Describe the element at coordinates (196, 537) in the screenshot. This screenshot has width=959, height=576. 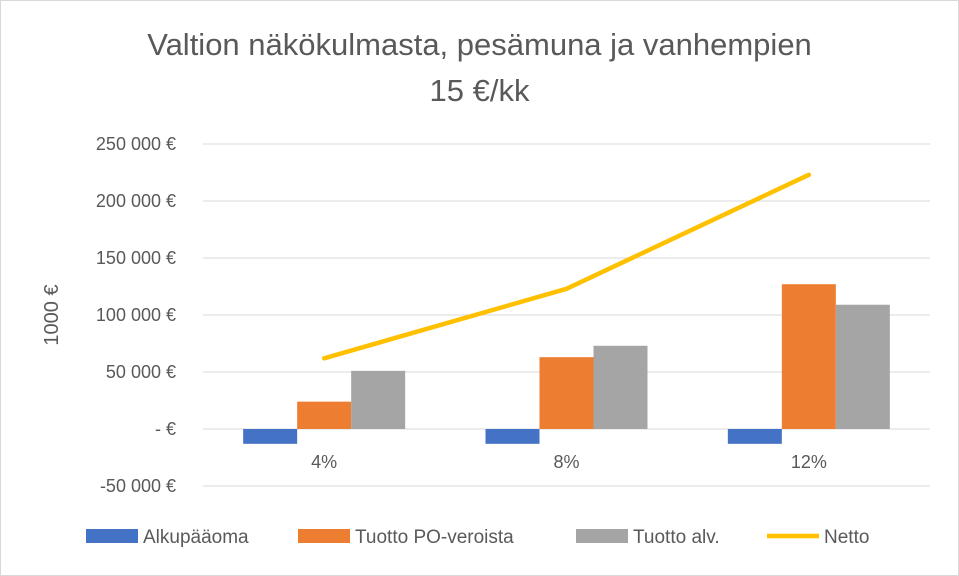
I see `legend-label: Alkupääoma` at that location.